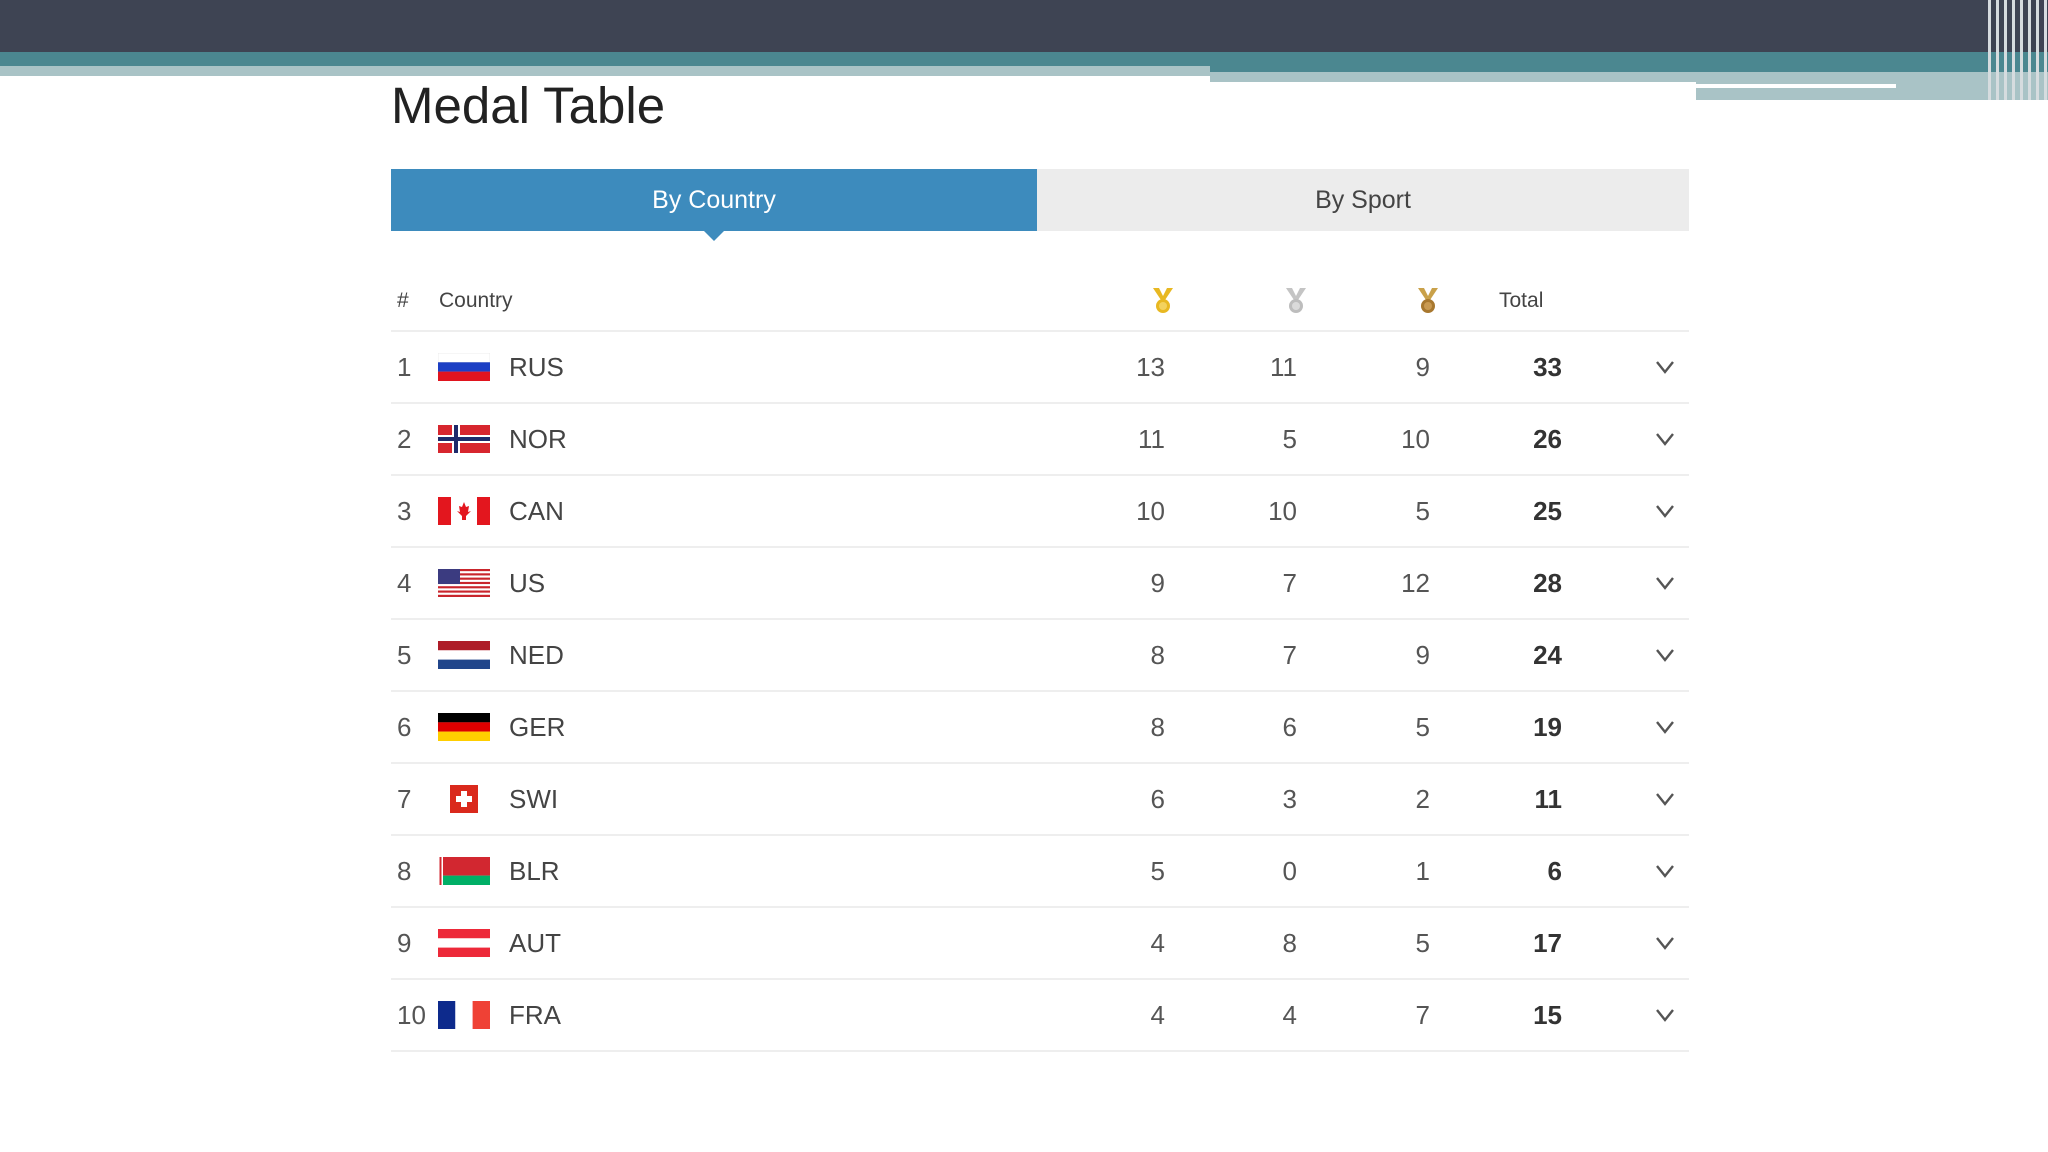 The image size is (2048, 1152). Describe the element at coordinates (1521, 300) in the screenshot. I see `header-total: Total` at that location.